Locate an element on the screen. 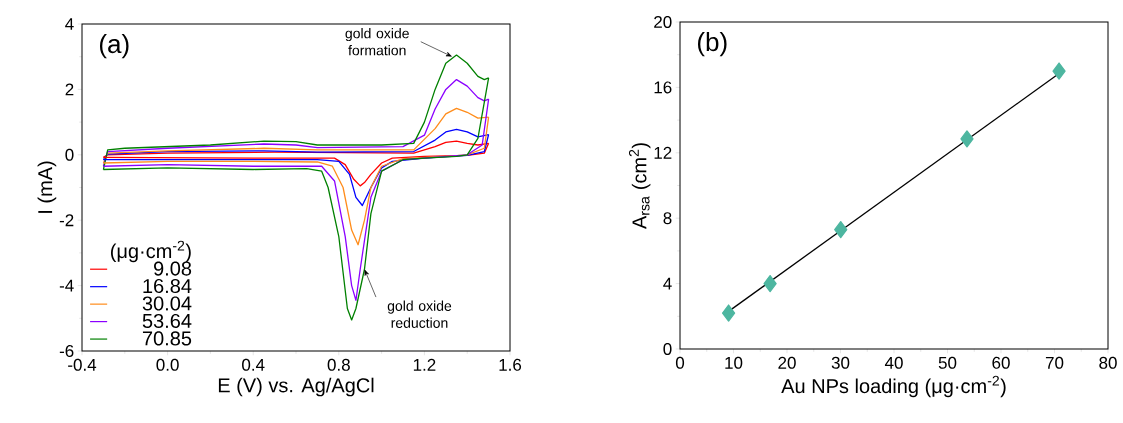 The height and width of the screenshot is (423, 1123). x-tick-label: -0.4 is located at coordinates (82, 364).